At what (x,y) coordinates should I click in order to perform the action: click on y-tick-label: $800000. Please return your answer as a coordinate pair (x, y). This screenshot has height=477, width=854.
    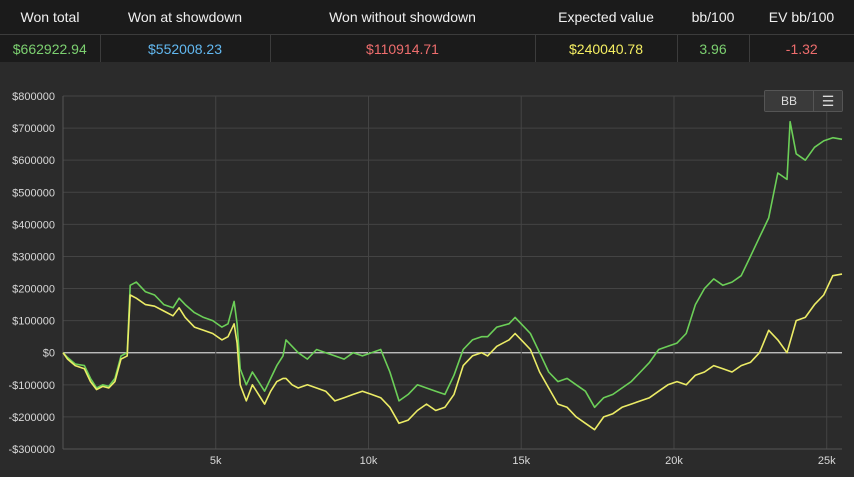
    Looking at the image, I should click on (33, 97).